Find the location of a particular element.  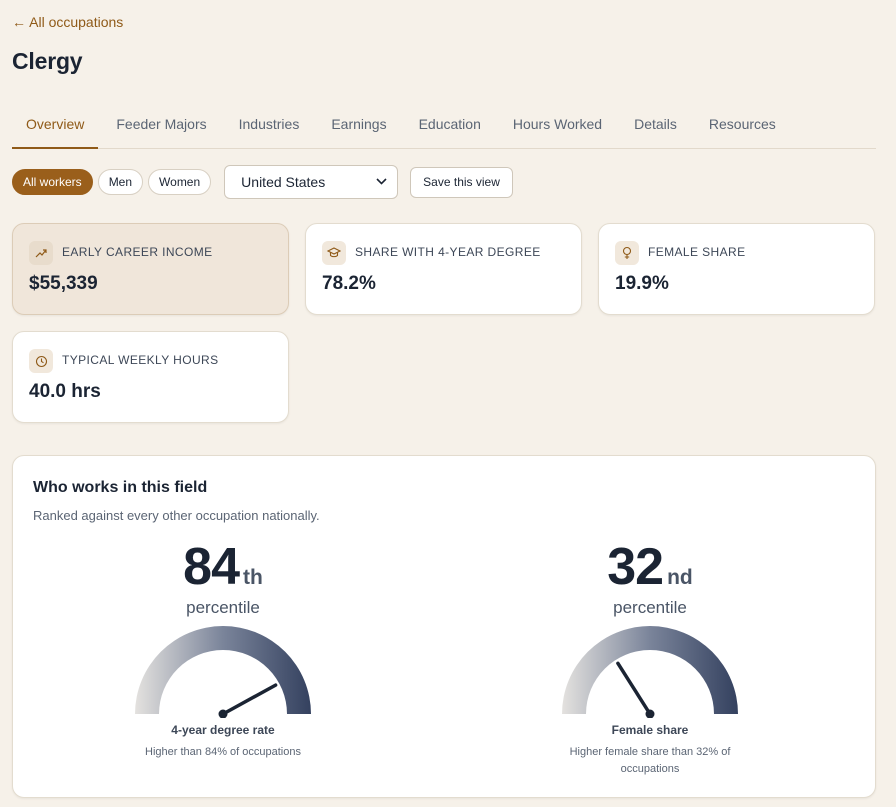

stat-card-female-share: Female share 19.9% is located at coordinates (736, 269).